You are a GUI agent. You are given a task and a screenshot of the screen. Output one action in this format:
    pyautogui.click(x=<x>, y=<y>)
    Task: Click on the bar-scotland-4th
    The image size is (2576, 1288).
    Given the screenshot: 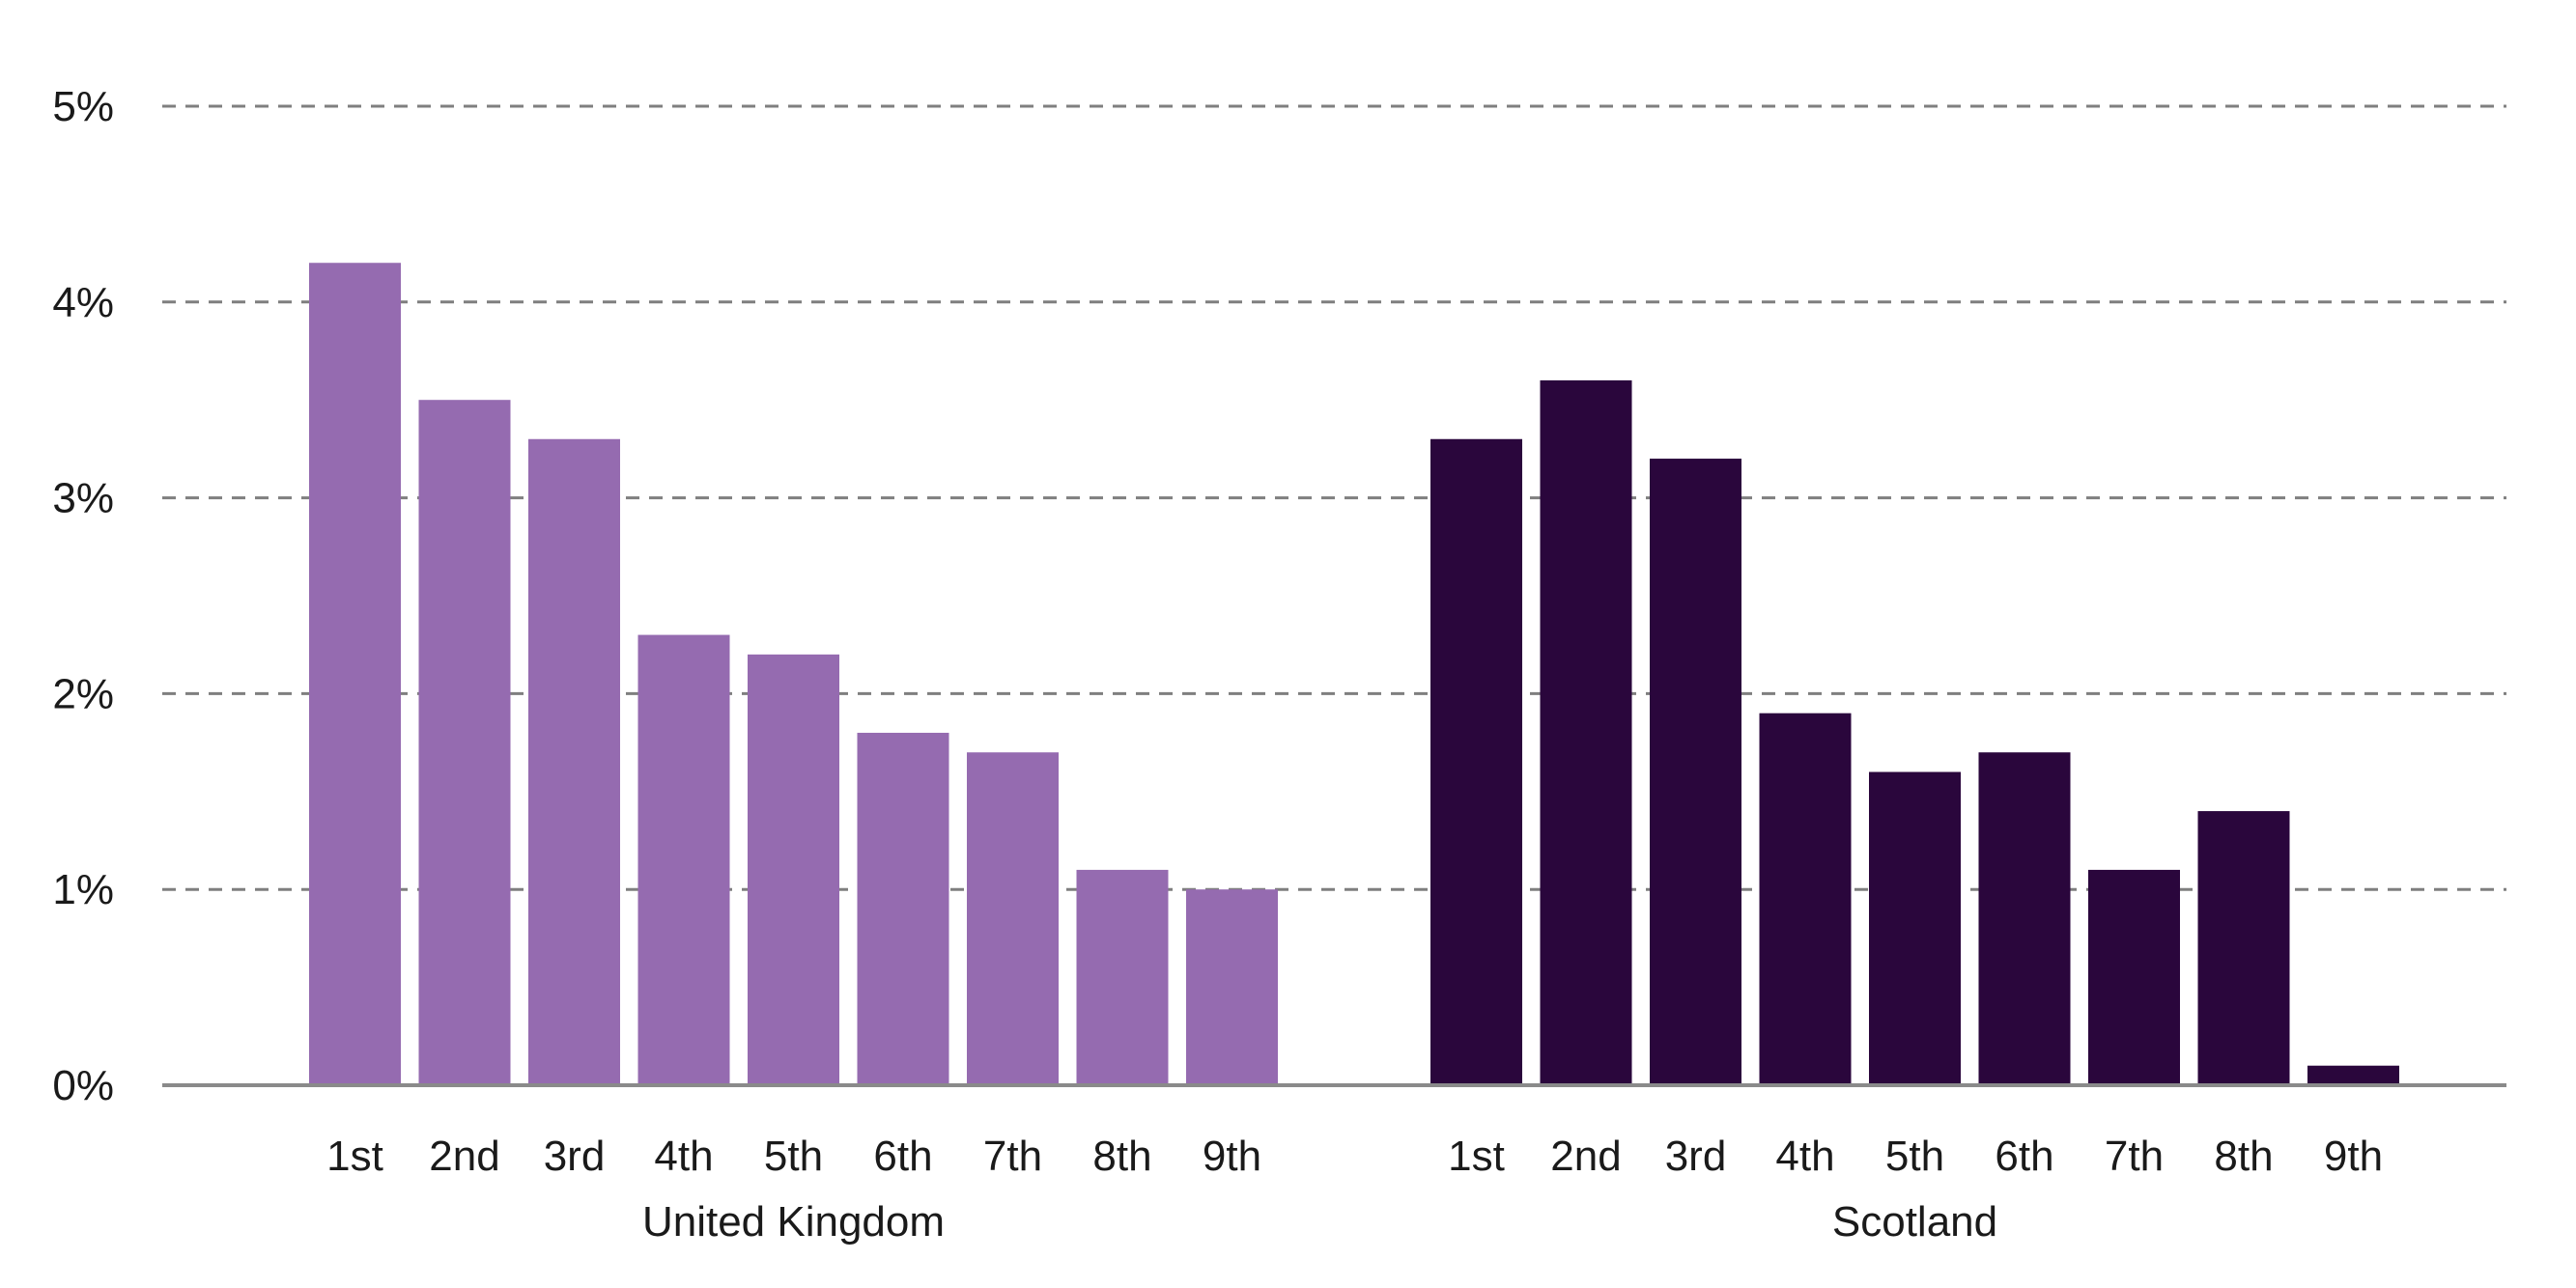 What is the action you would take?
    pyautogui.click(x=1805, y=899)
    